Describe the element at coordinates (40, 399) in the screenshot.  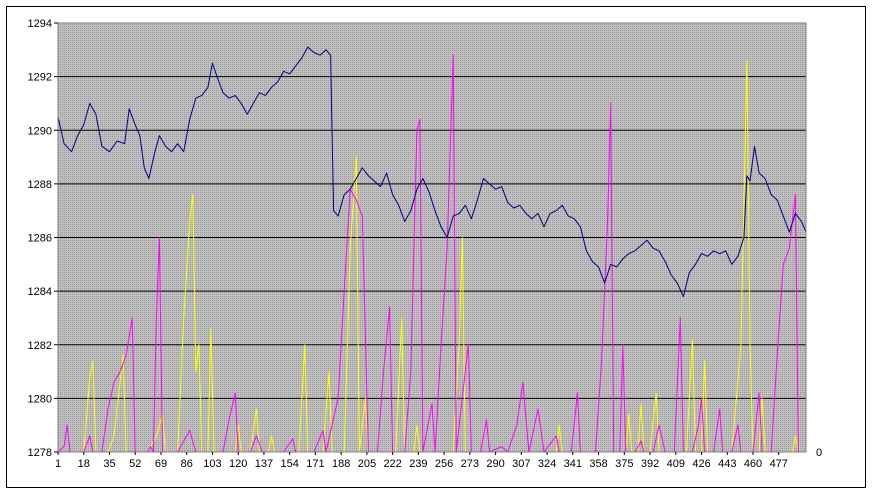
I see `y-tick-label: 1280` at that location.